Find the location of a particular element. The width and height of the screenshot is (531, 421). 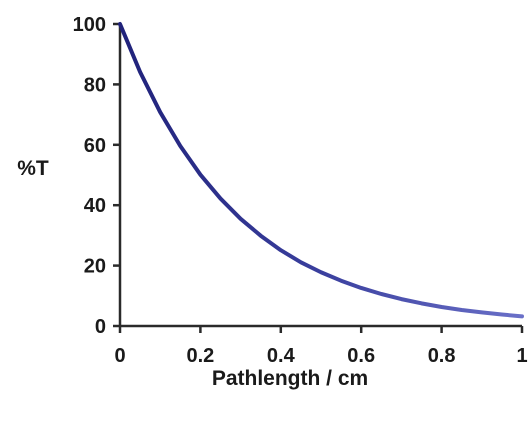

y-tick-label: 0 is located at coordinates (100, 327).